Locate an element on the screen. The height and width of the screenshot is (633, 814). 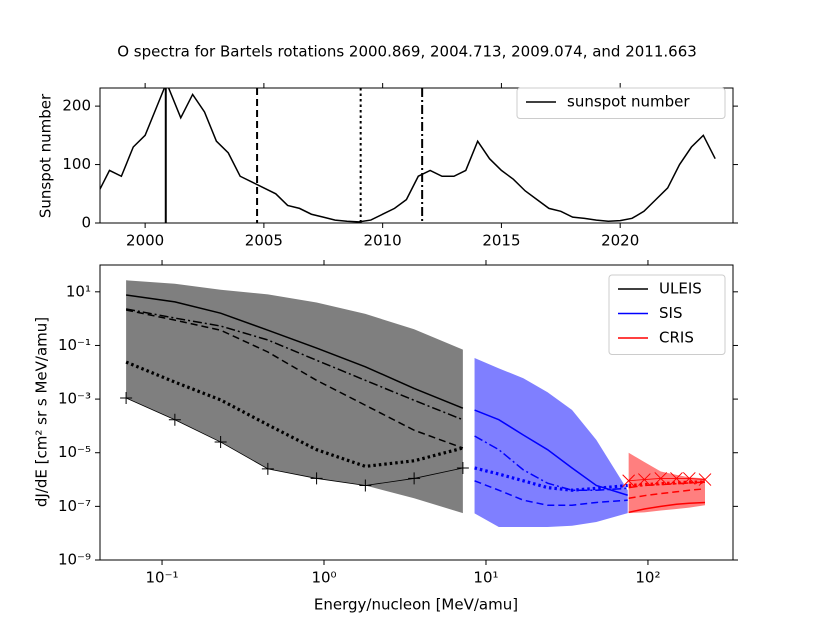
x-tick-label: 10⁻¹ is located at coordinates (162, 578).